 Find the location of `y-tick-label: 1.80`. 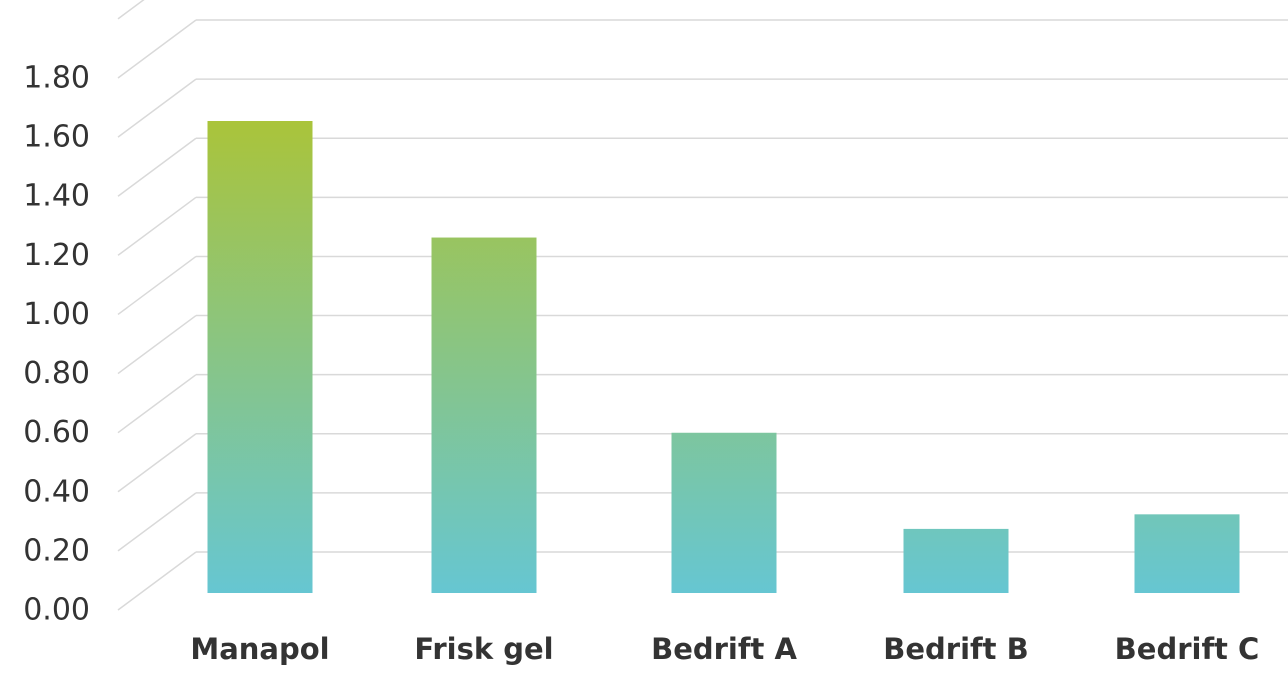

y-tick-label: 1.80 is located at coordinates (56, 78).